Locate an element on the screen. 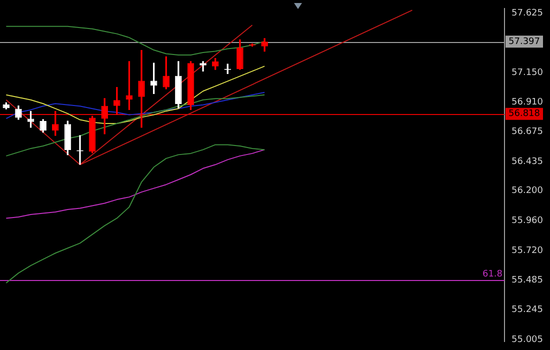 The width and height of the screenshot is (550, 350). y-tick-label: 56.200 is located at coordinates (528, 191).